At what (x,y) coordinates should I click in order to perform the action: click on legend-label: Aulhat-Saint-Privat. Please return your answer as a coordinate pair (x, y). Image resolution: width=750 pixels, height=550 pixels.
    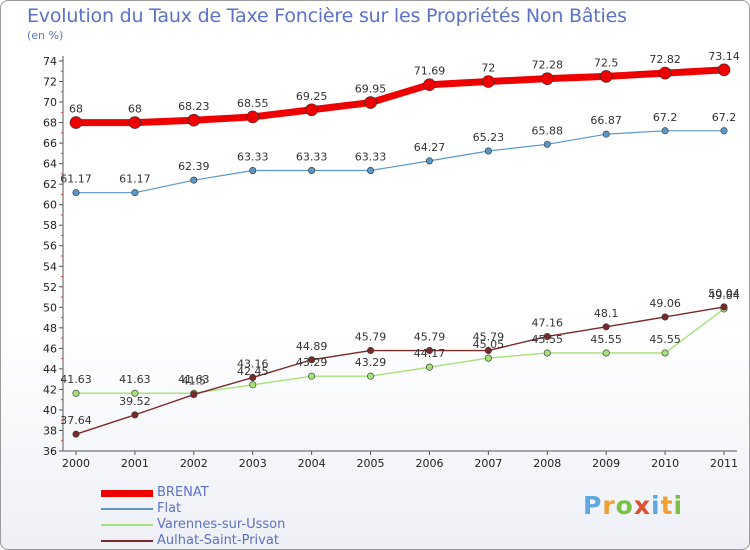
    Looking at the image, I should click on (218, 540).